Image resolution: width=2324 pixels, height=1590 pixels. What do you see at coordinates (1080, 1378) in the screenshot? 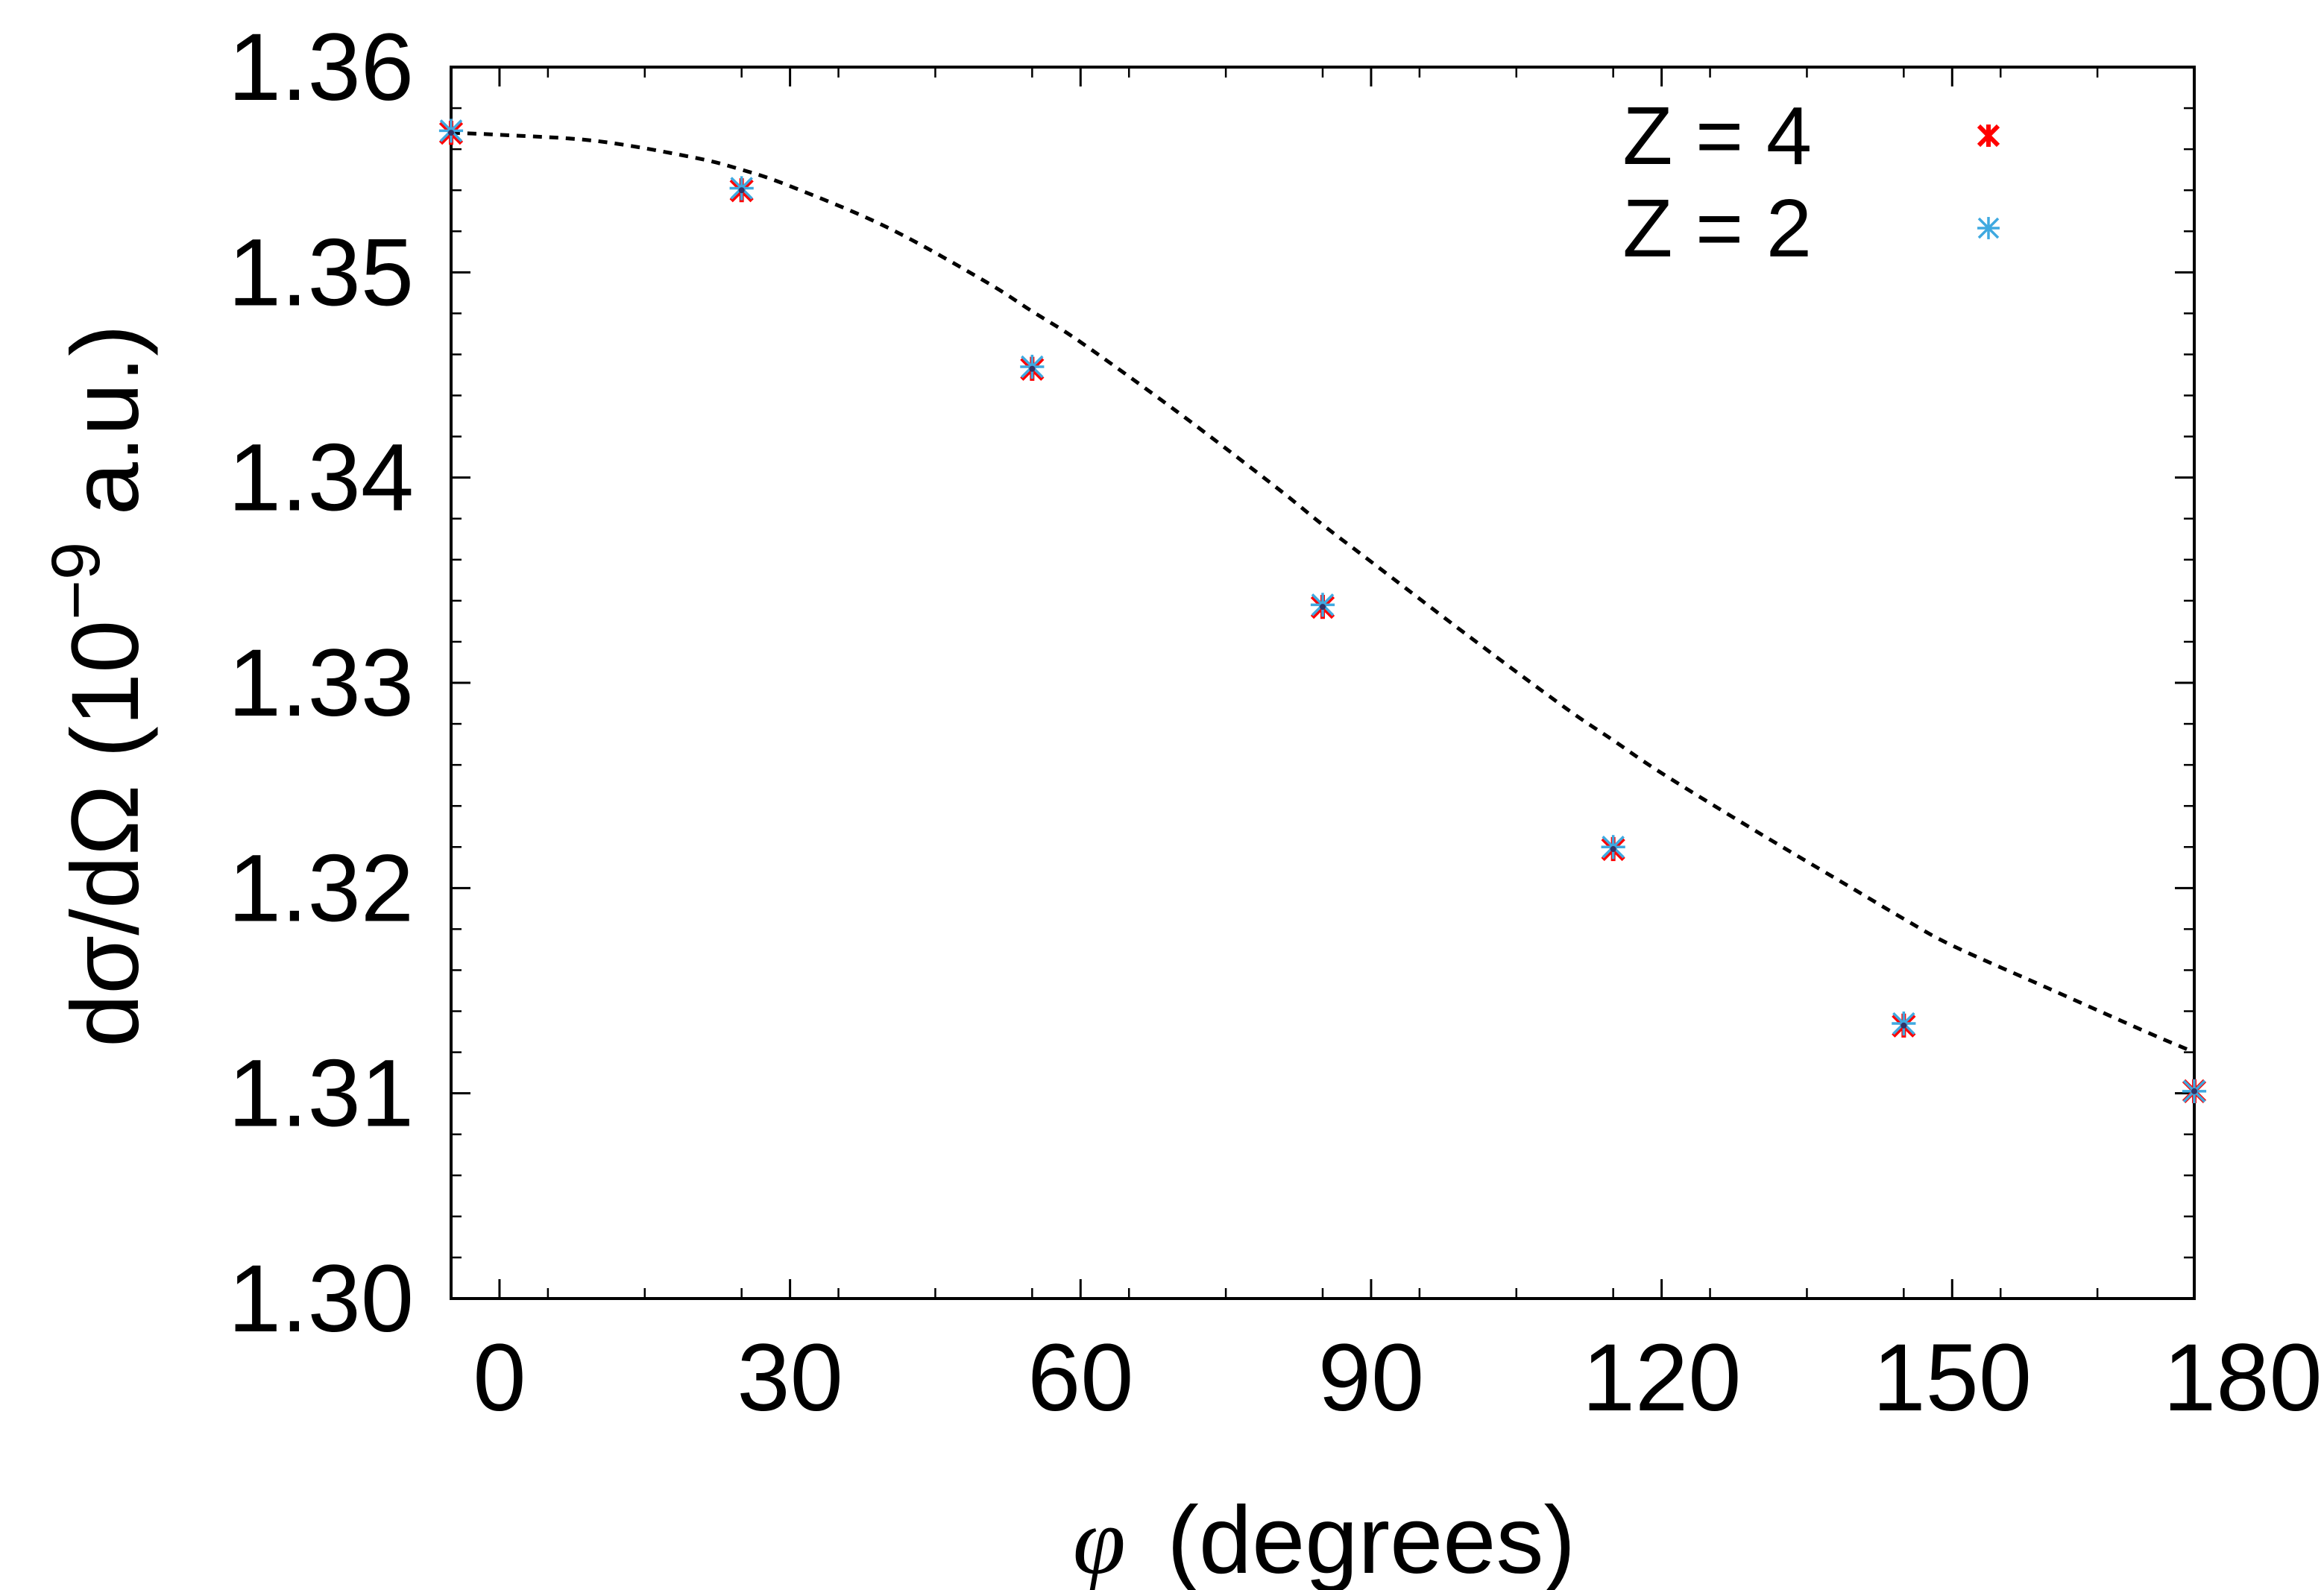
I see `x-tick-label: 60` at bounding box center [1080, 1378].